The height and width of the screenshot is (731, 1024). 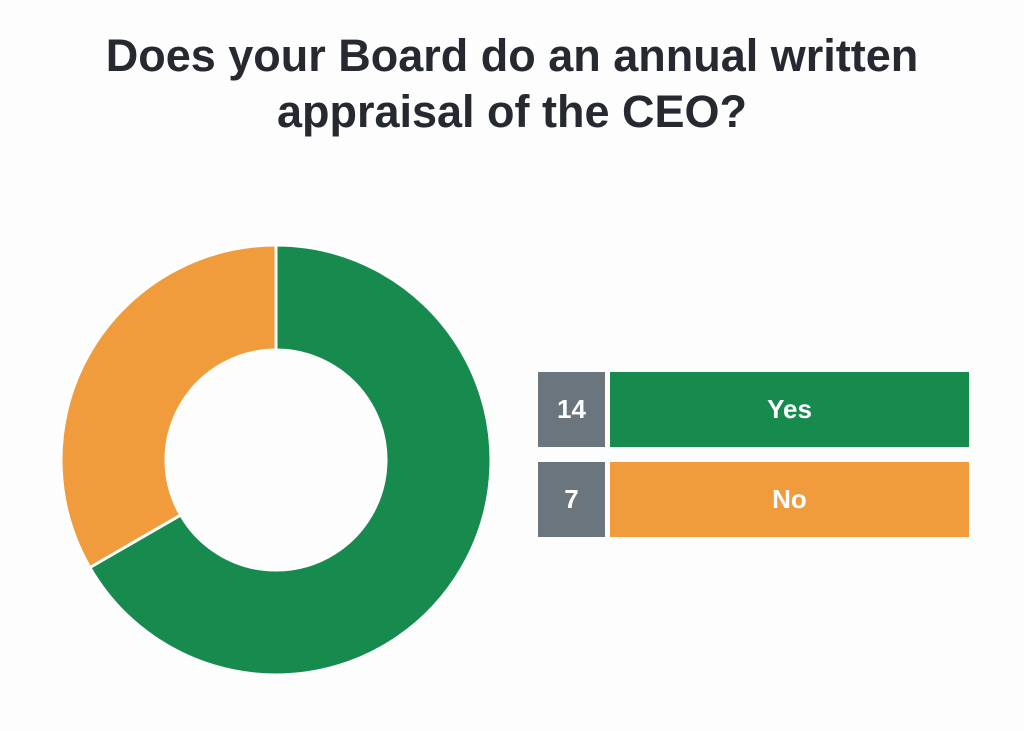 I want to click on legend-label-no: No, so click(x=789, y=499).